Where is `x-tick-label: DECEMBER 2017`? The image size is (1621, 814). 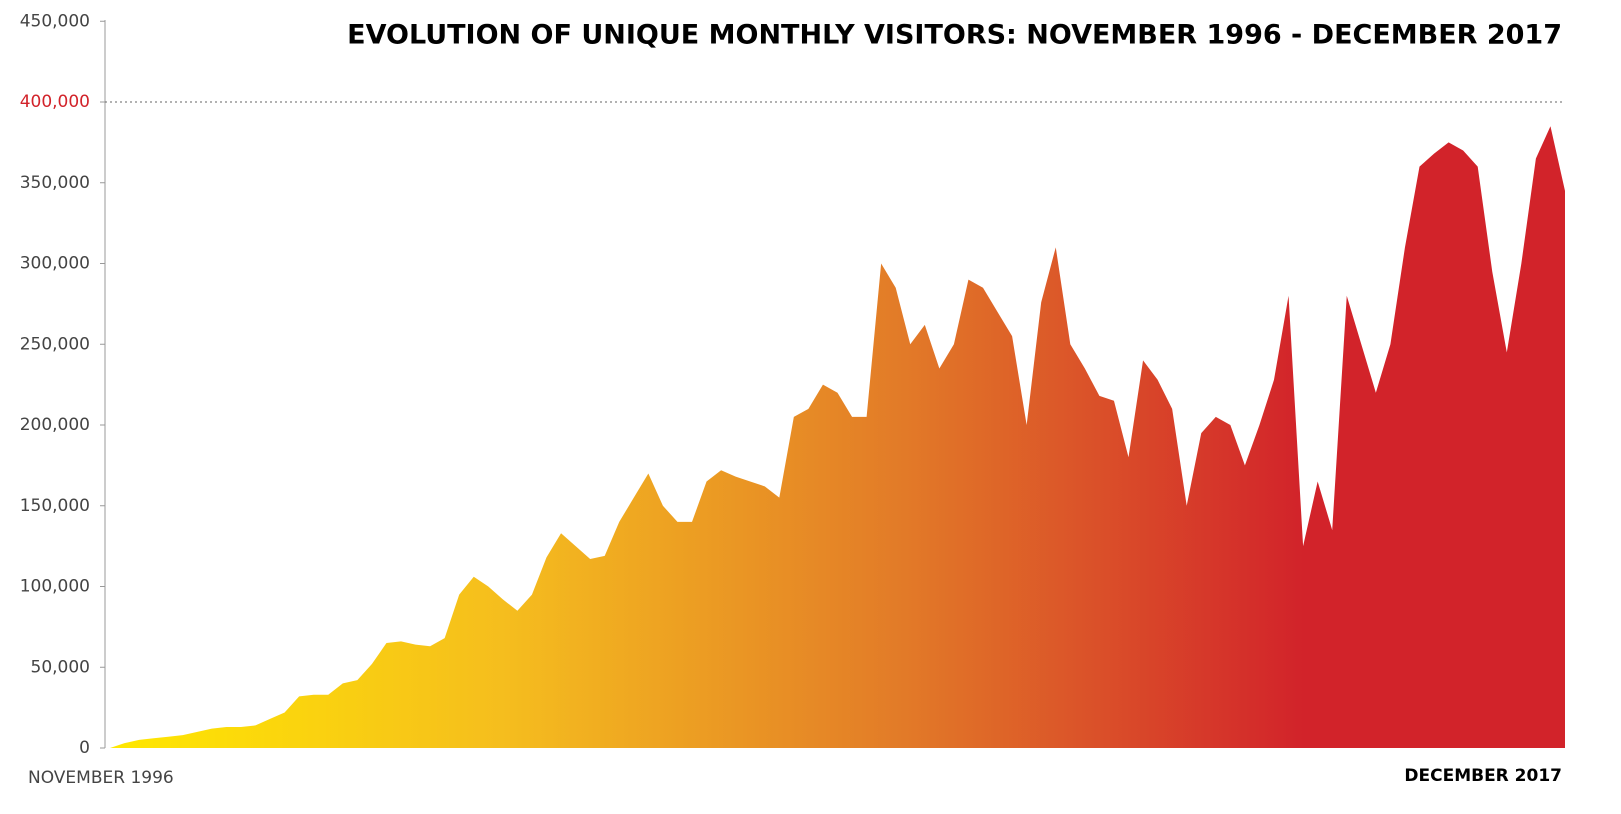
x-tick-label: DECEMBER 2017 is located at coordinates (1483, 776).